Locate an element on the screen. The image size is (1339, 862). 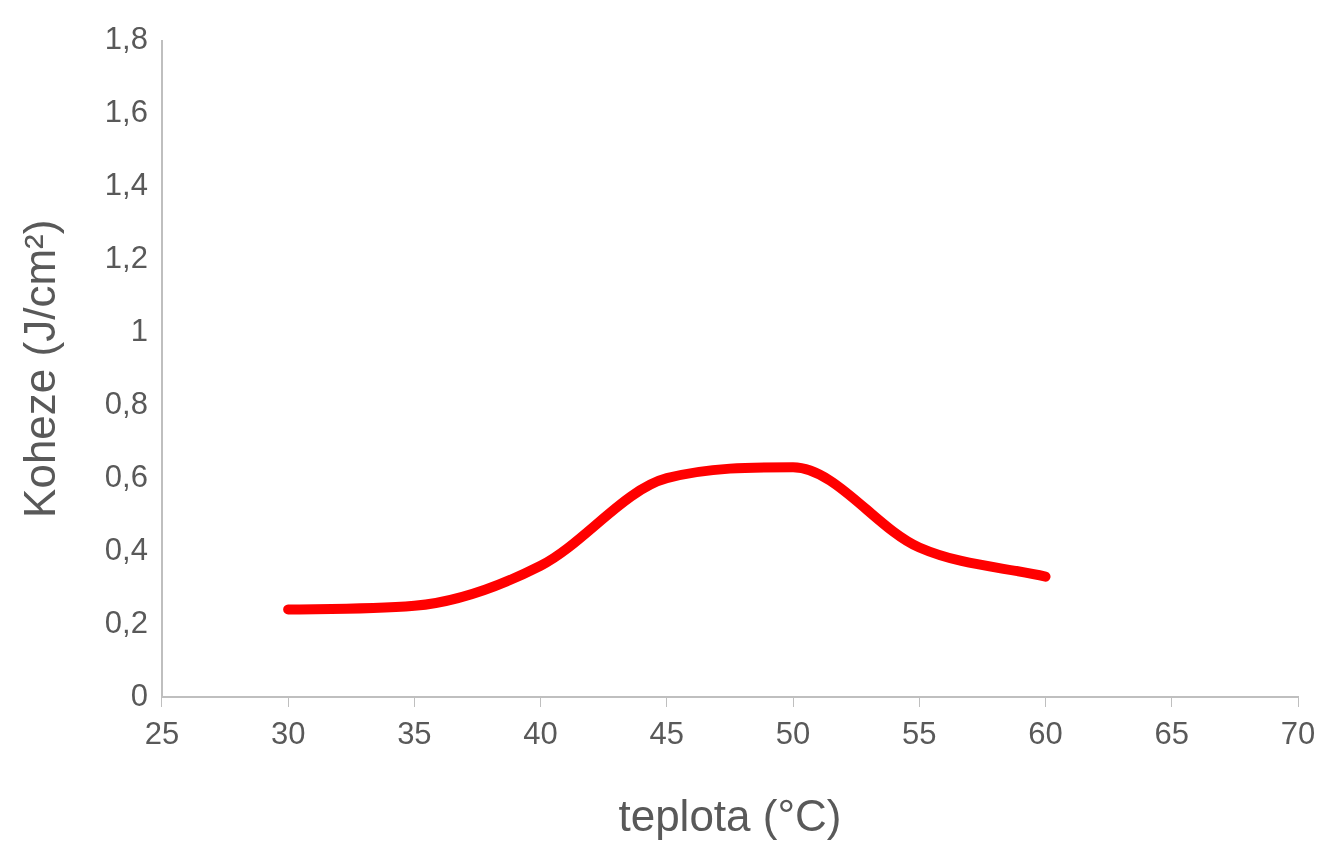
x-axis-title: teplota (°C) is located at coordinates (730, 815).